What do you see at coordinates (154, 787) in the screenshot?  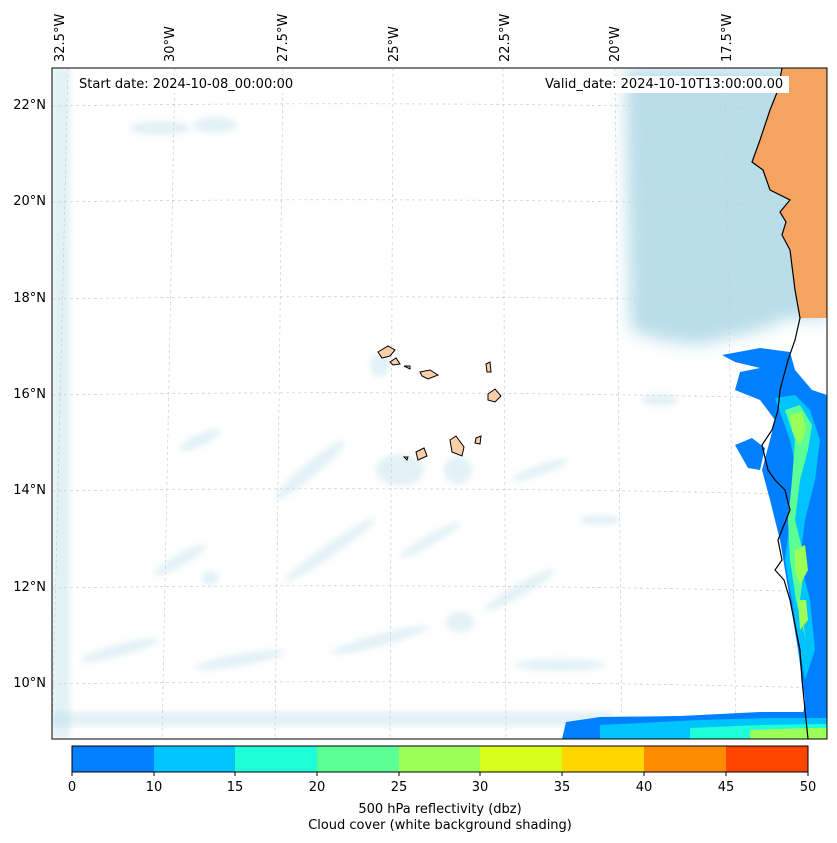 I see `colorbar-tick-10: 10` at bounding box center [154, 787].